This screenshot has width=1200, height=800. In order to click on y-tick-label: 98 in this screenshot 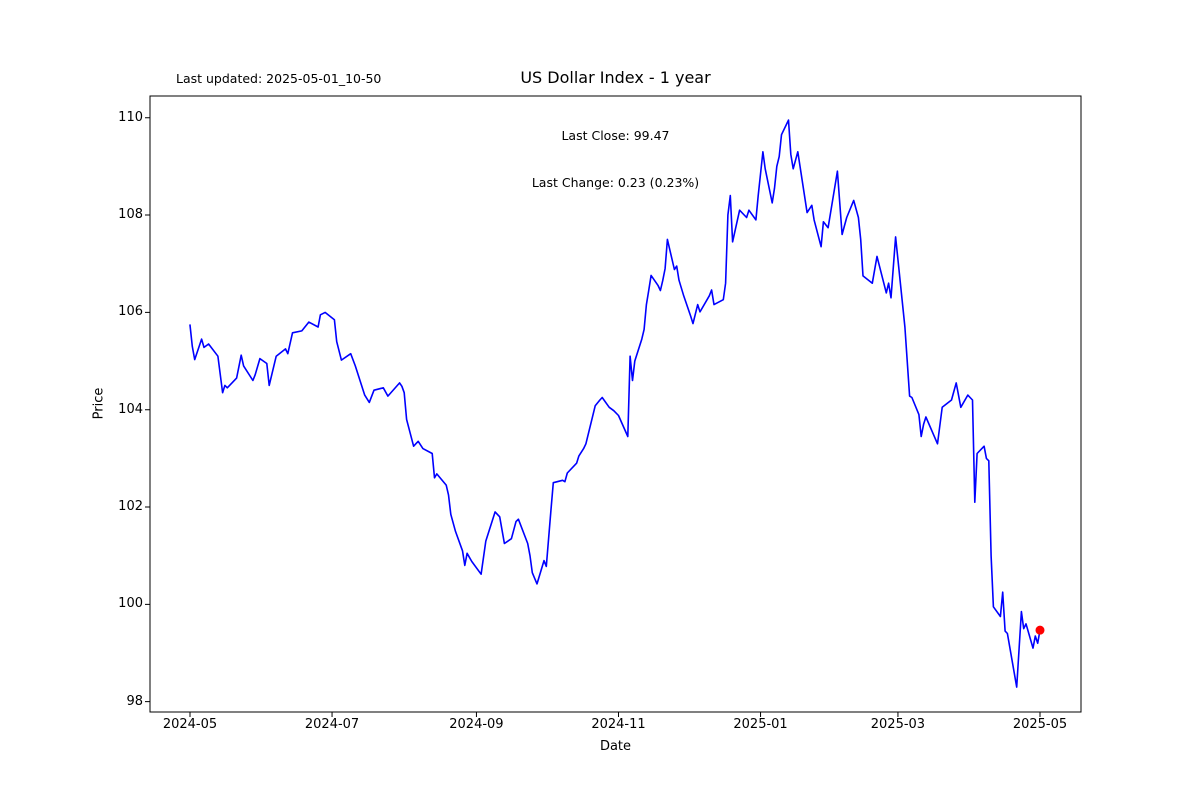, I will do `click(134, 701)`.